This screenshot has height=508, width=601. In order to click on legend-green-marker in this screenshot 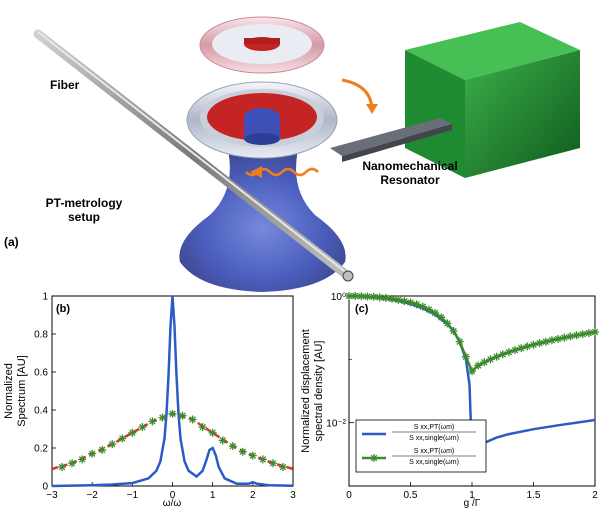, I will do `click(374, 458)`.